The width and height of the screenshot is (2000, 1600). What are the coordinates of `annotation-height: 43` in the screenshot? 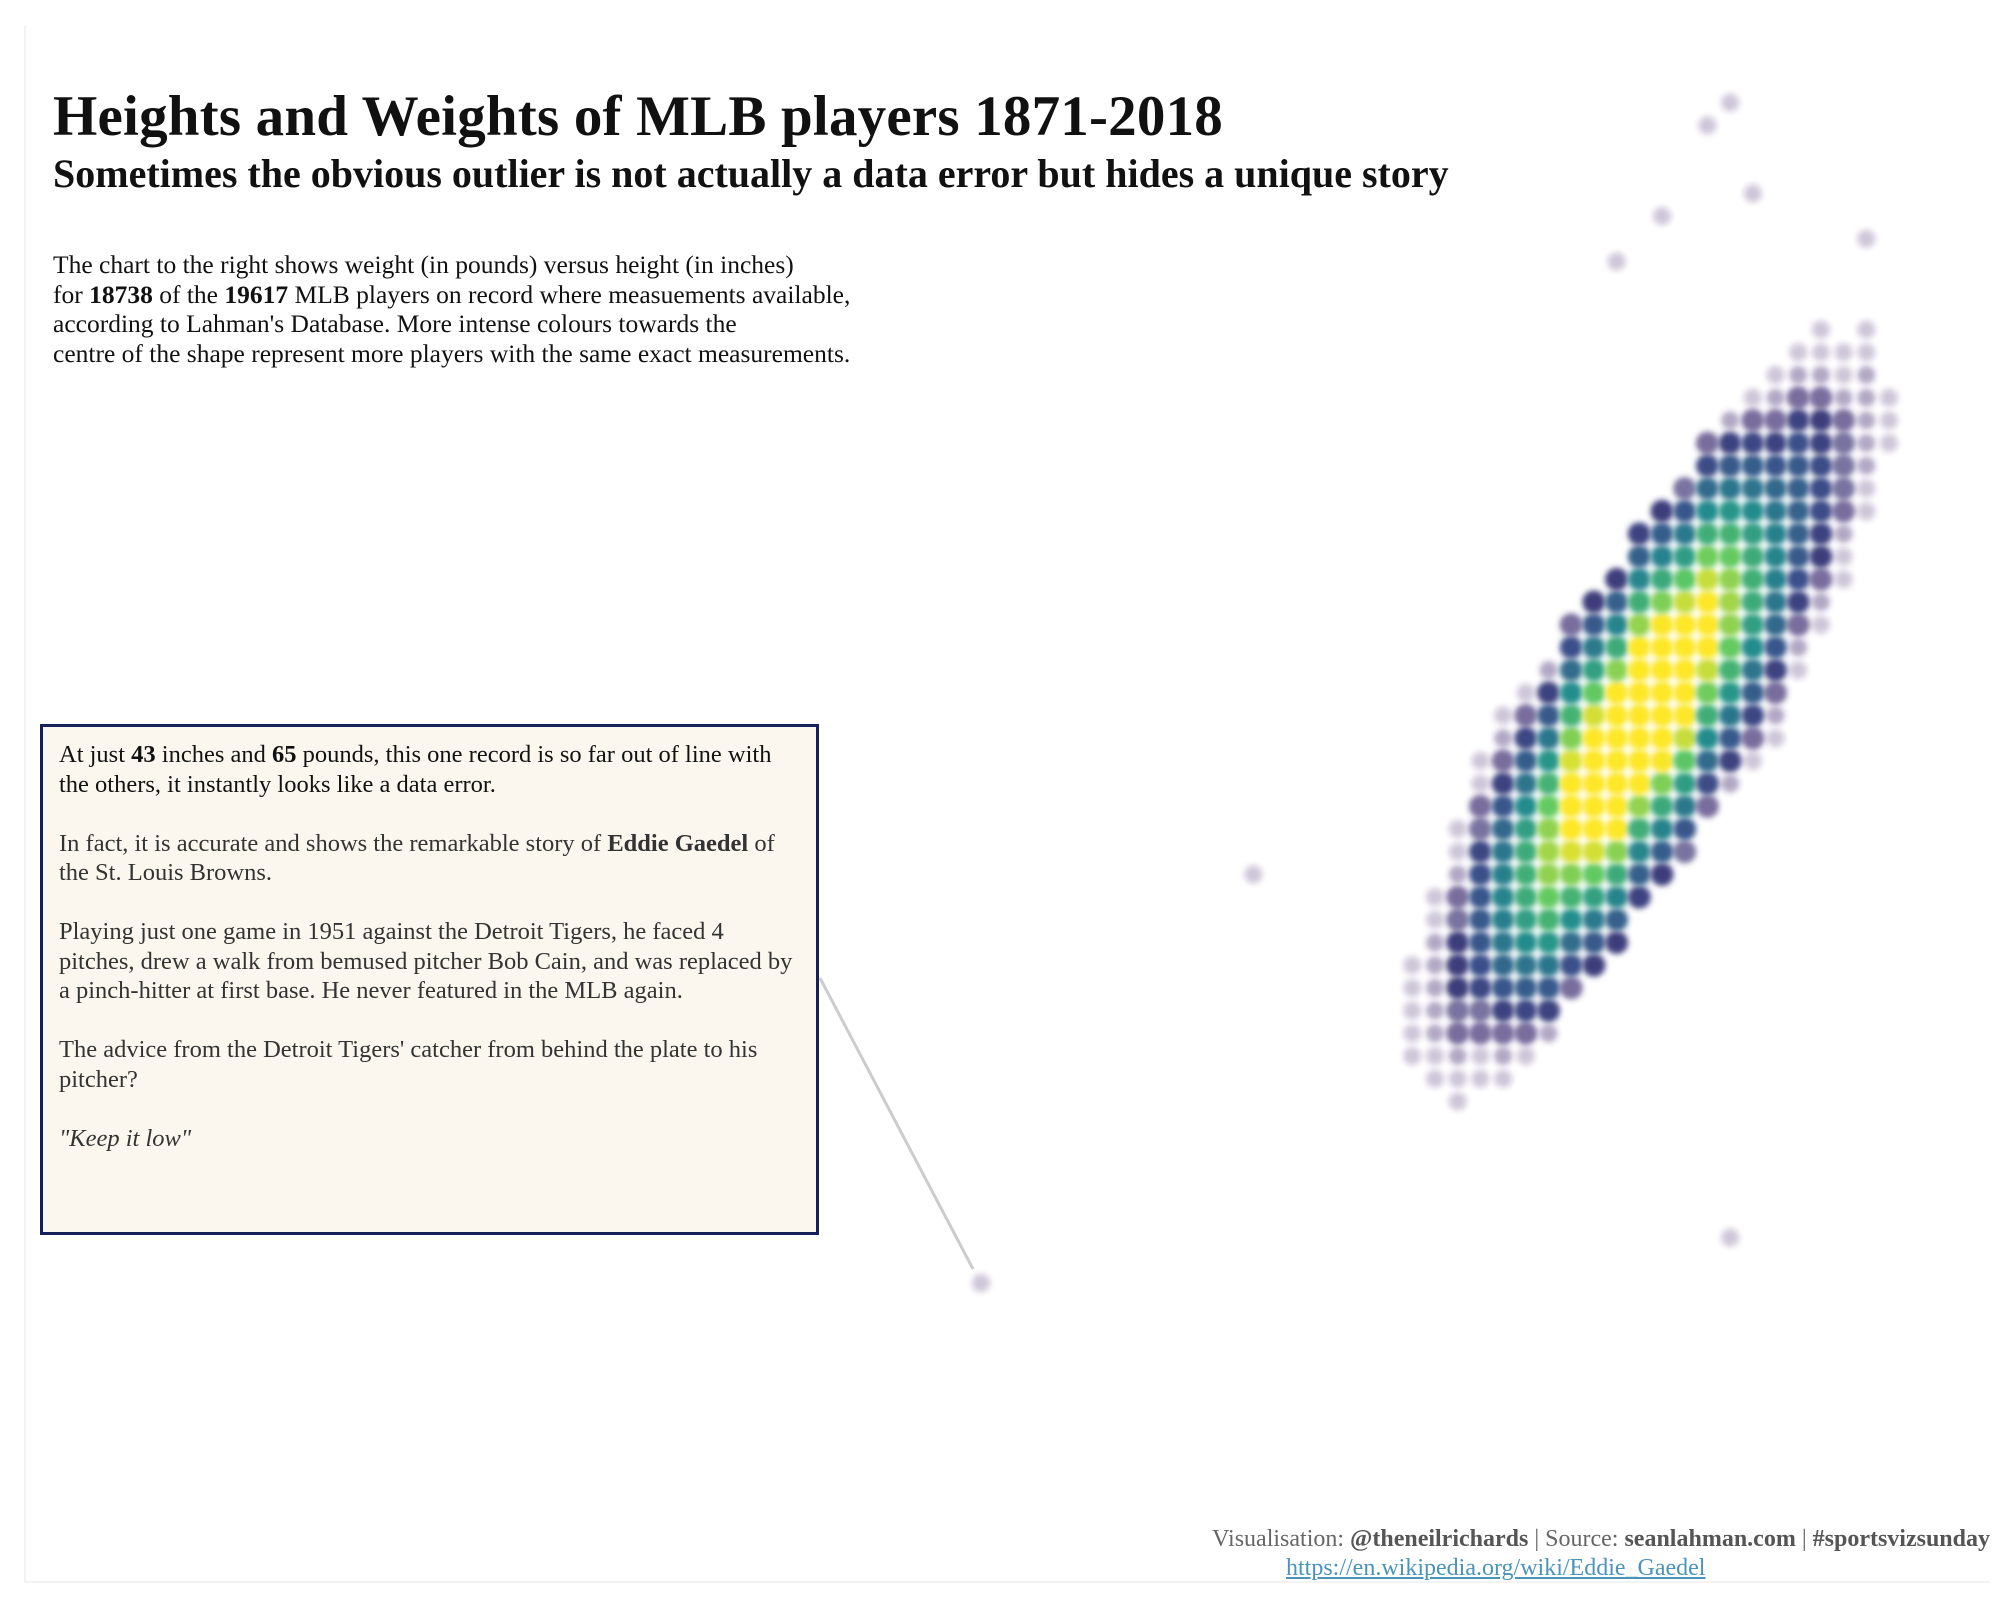 It's located at (143, 754).